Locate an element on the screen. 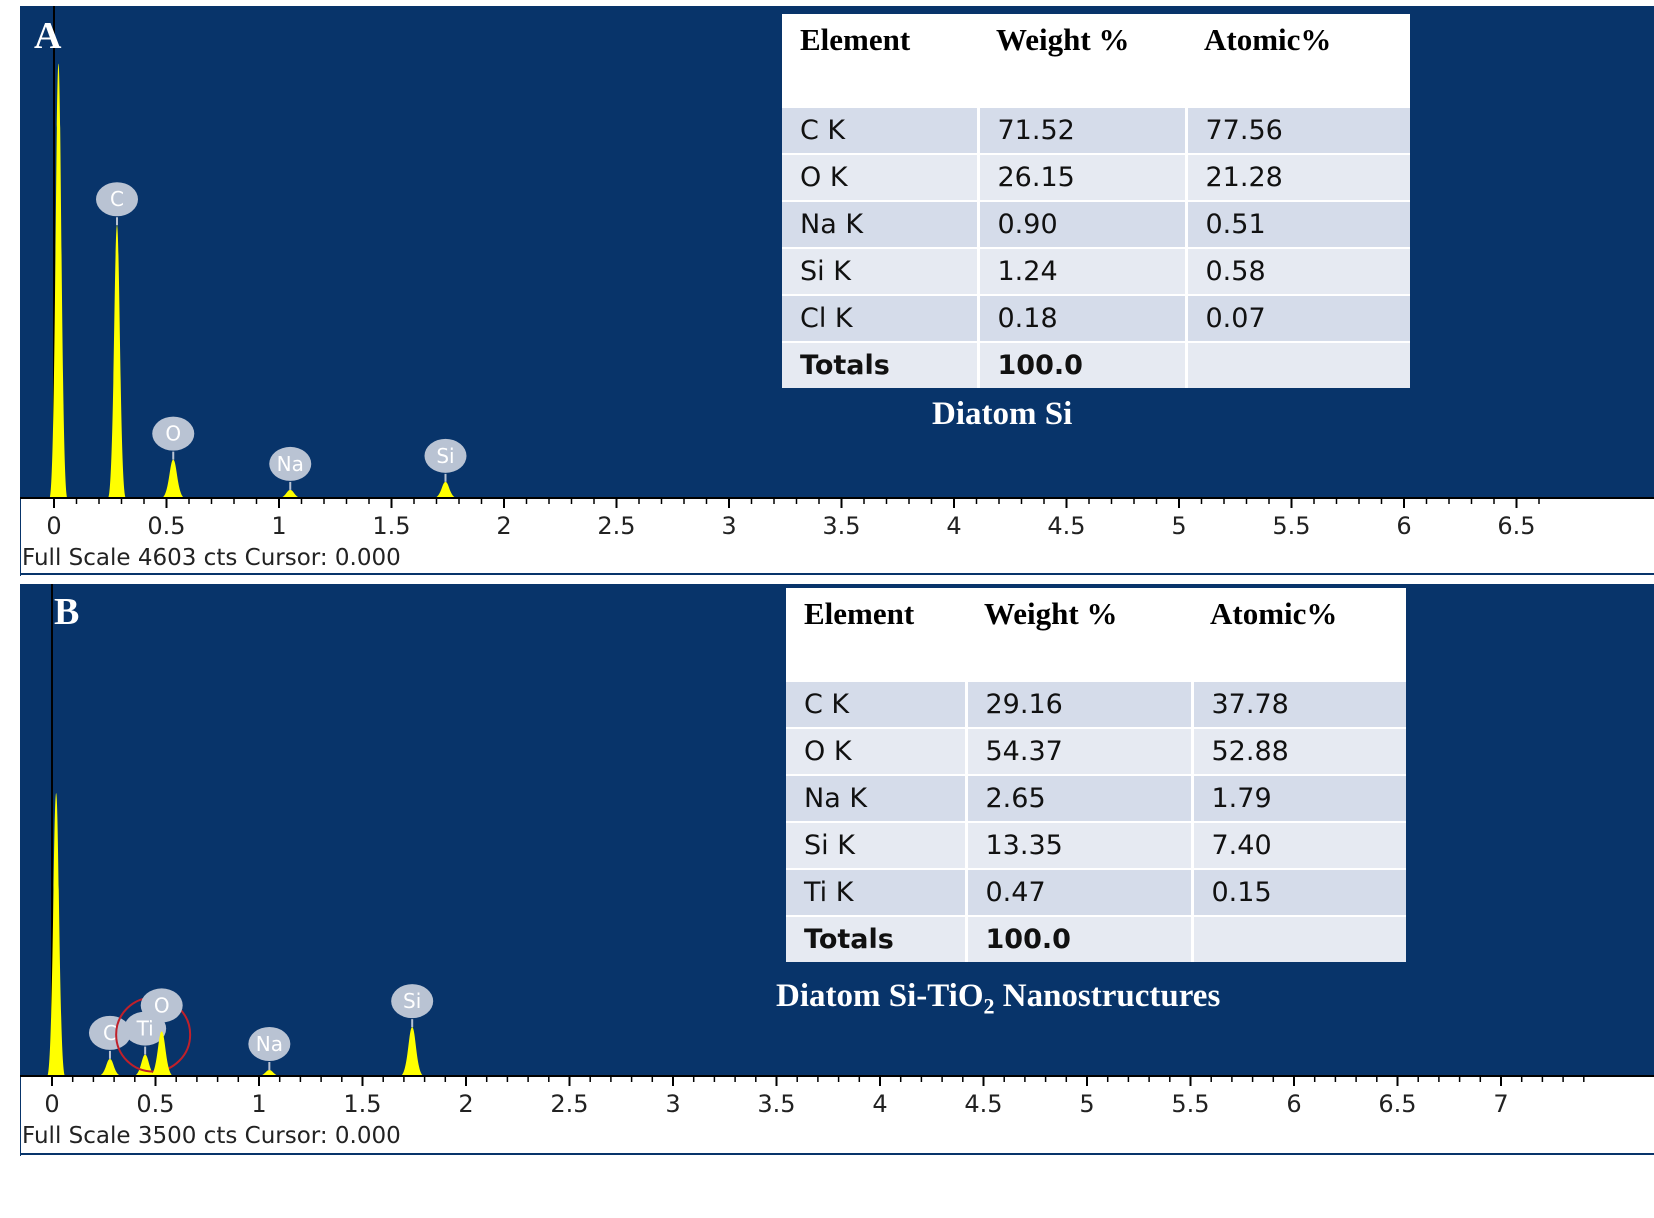 The height and width of the screenshot is (1218, 1654). table-cell: 26.15 is located at coordinates (1081, 177).